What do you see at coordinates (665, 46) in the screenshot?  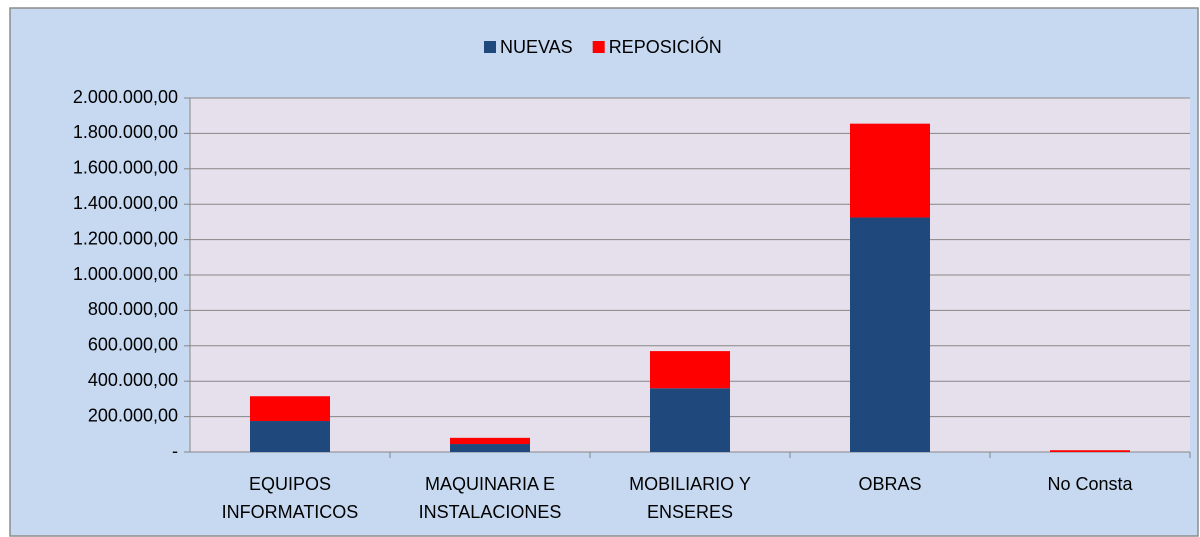 I see `legend-label: REPOSICIÓN` at bounding box center [665, 46].